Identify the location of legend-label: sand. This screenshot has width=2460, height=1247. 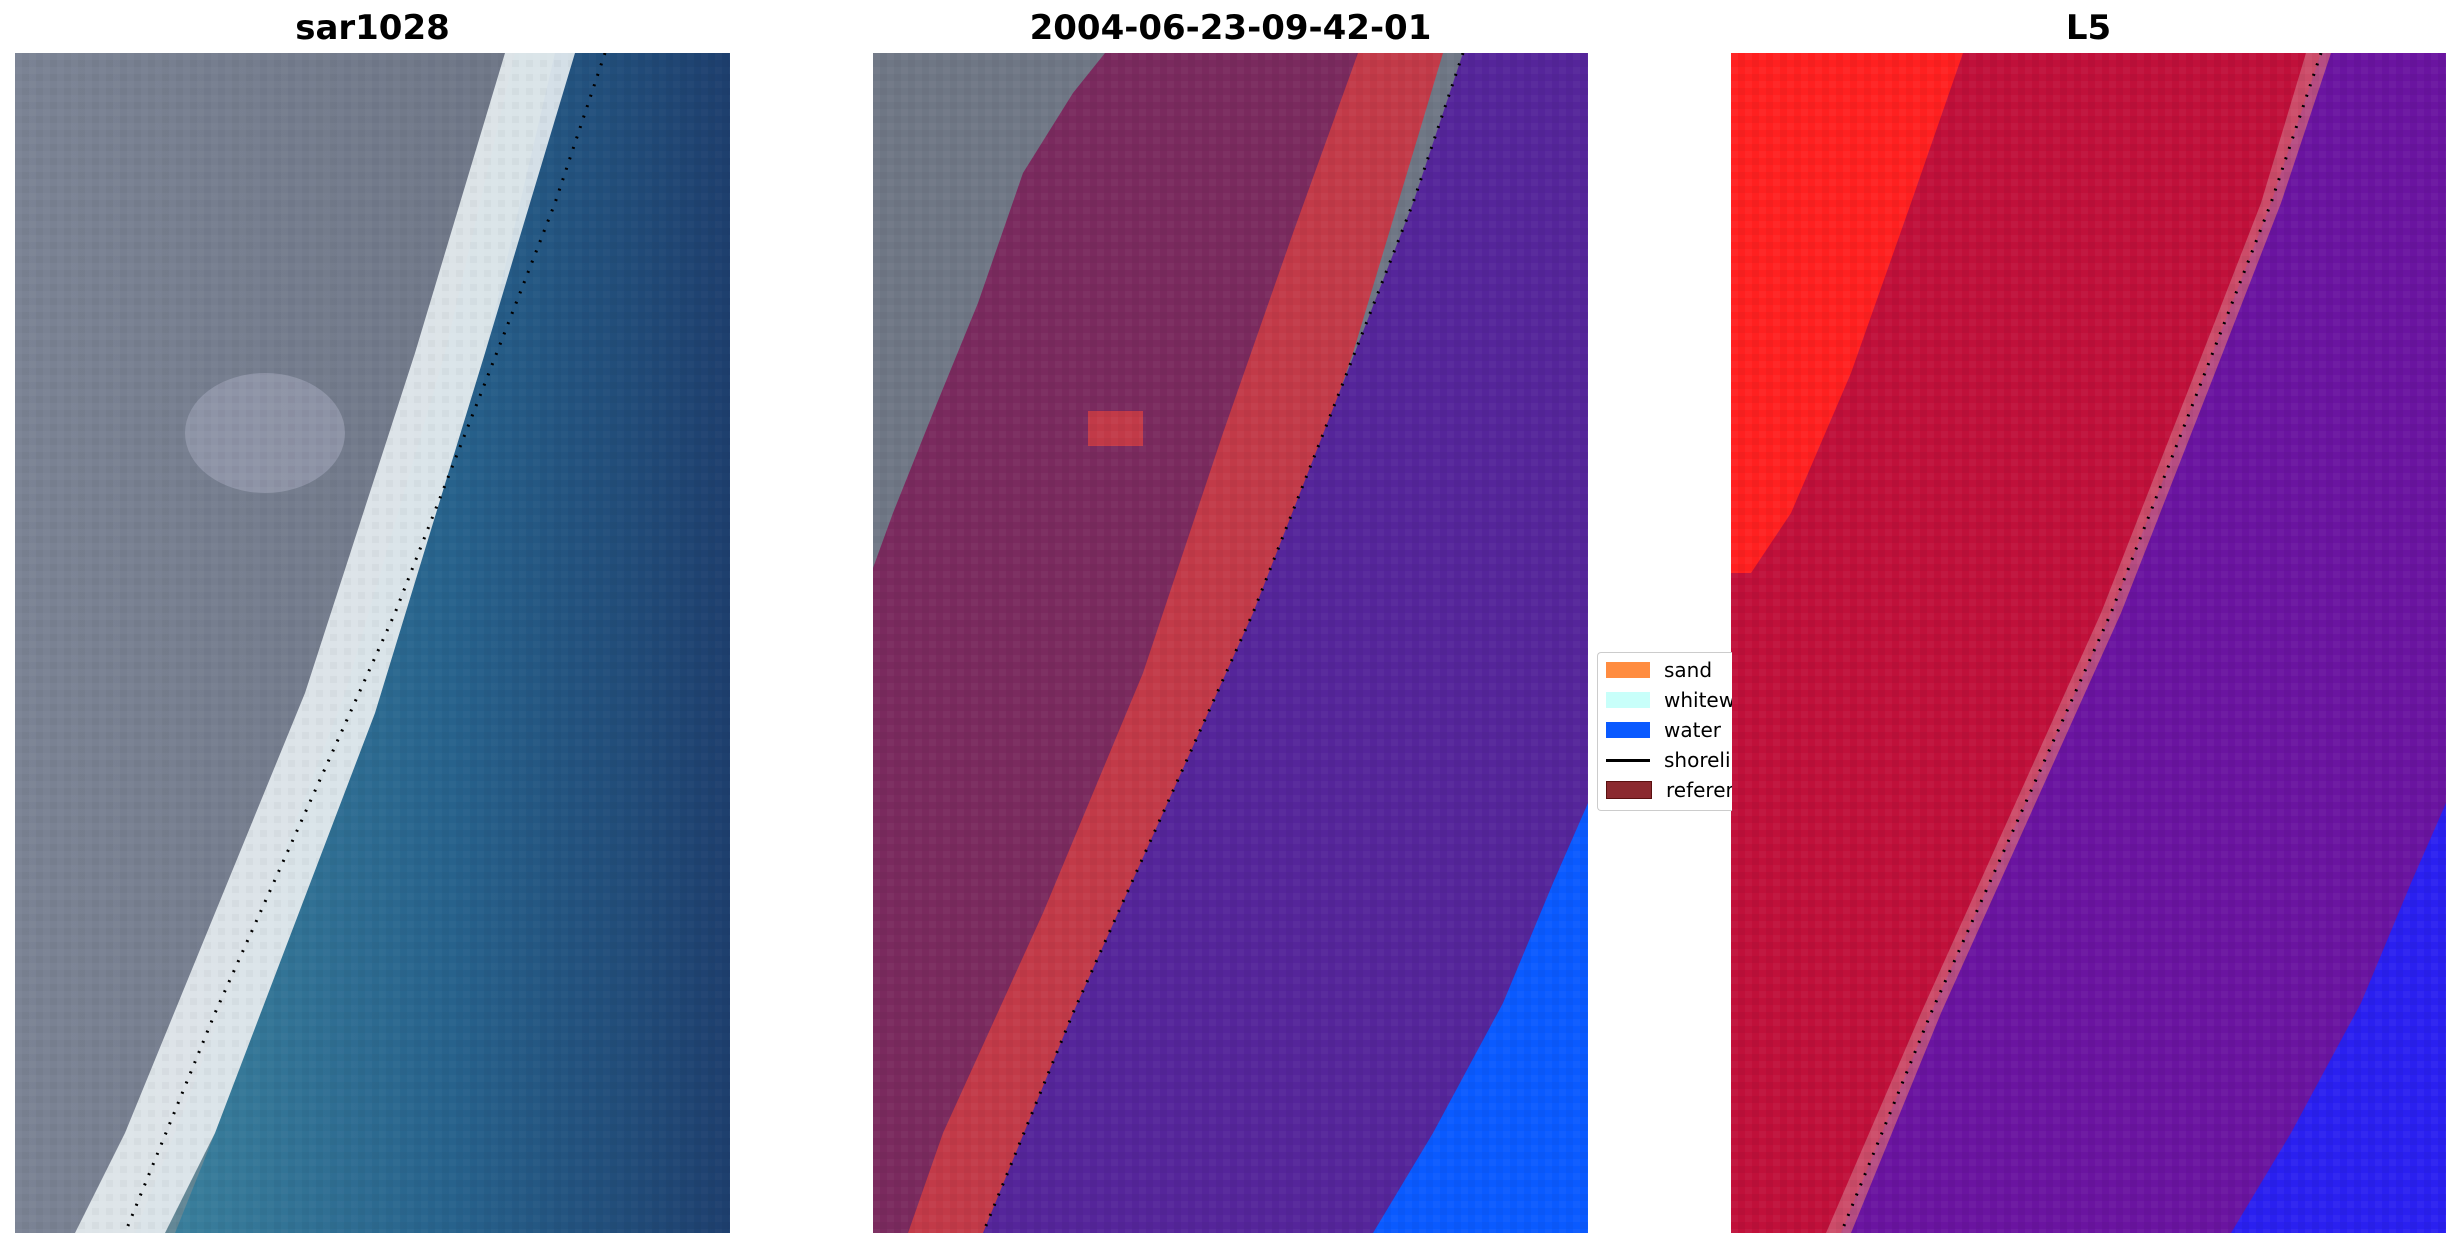
(1688, 670).